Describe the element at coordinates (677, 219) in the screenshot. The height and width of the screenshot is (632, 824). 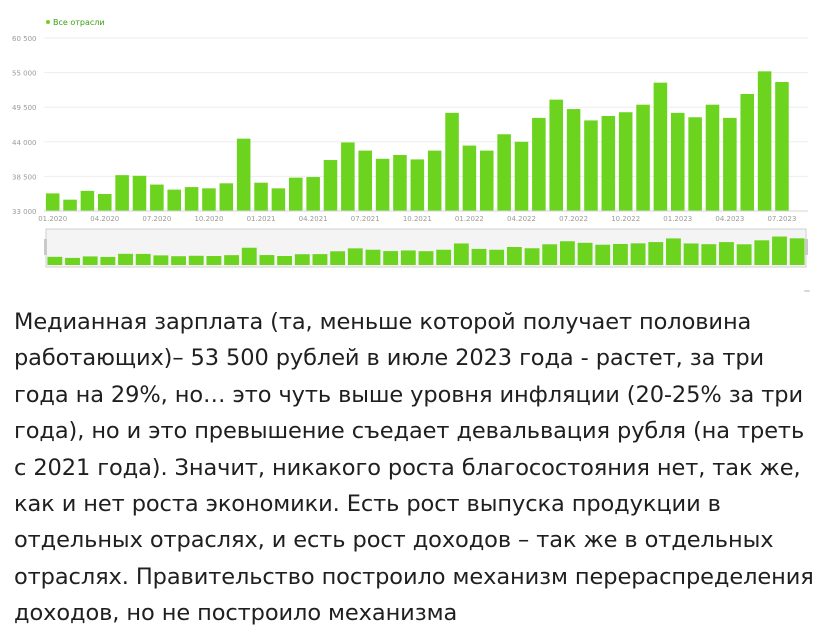
I see `x-tick-label: 01.2023` at that location.